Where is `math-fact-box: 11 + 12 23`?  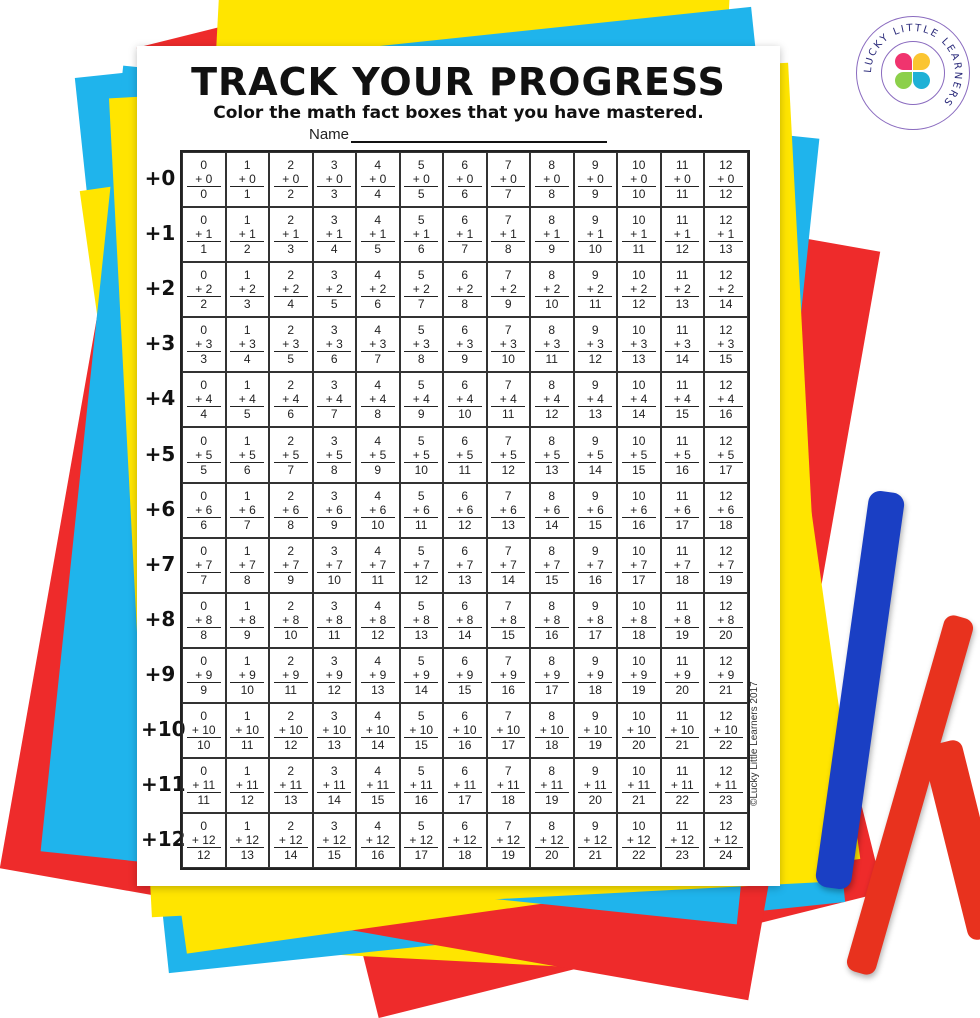
math-fact-box: 11 + 12 23 is located at coordinates (682, 841).